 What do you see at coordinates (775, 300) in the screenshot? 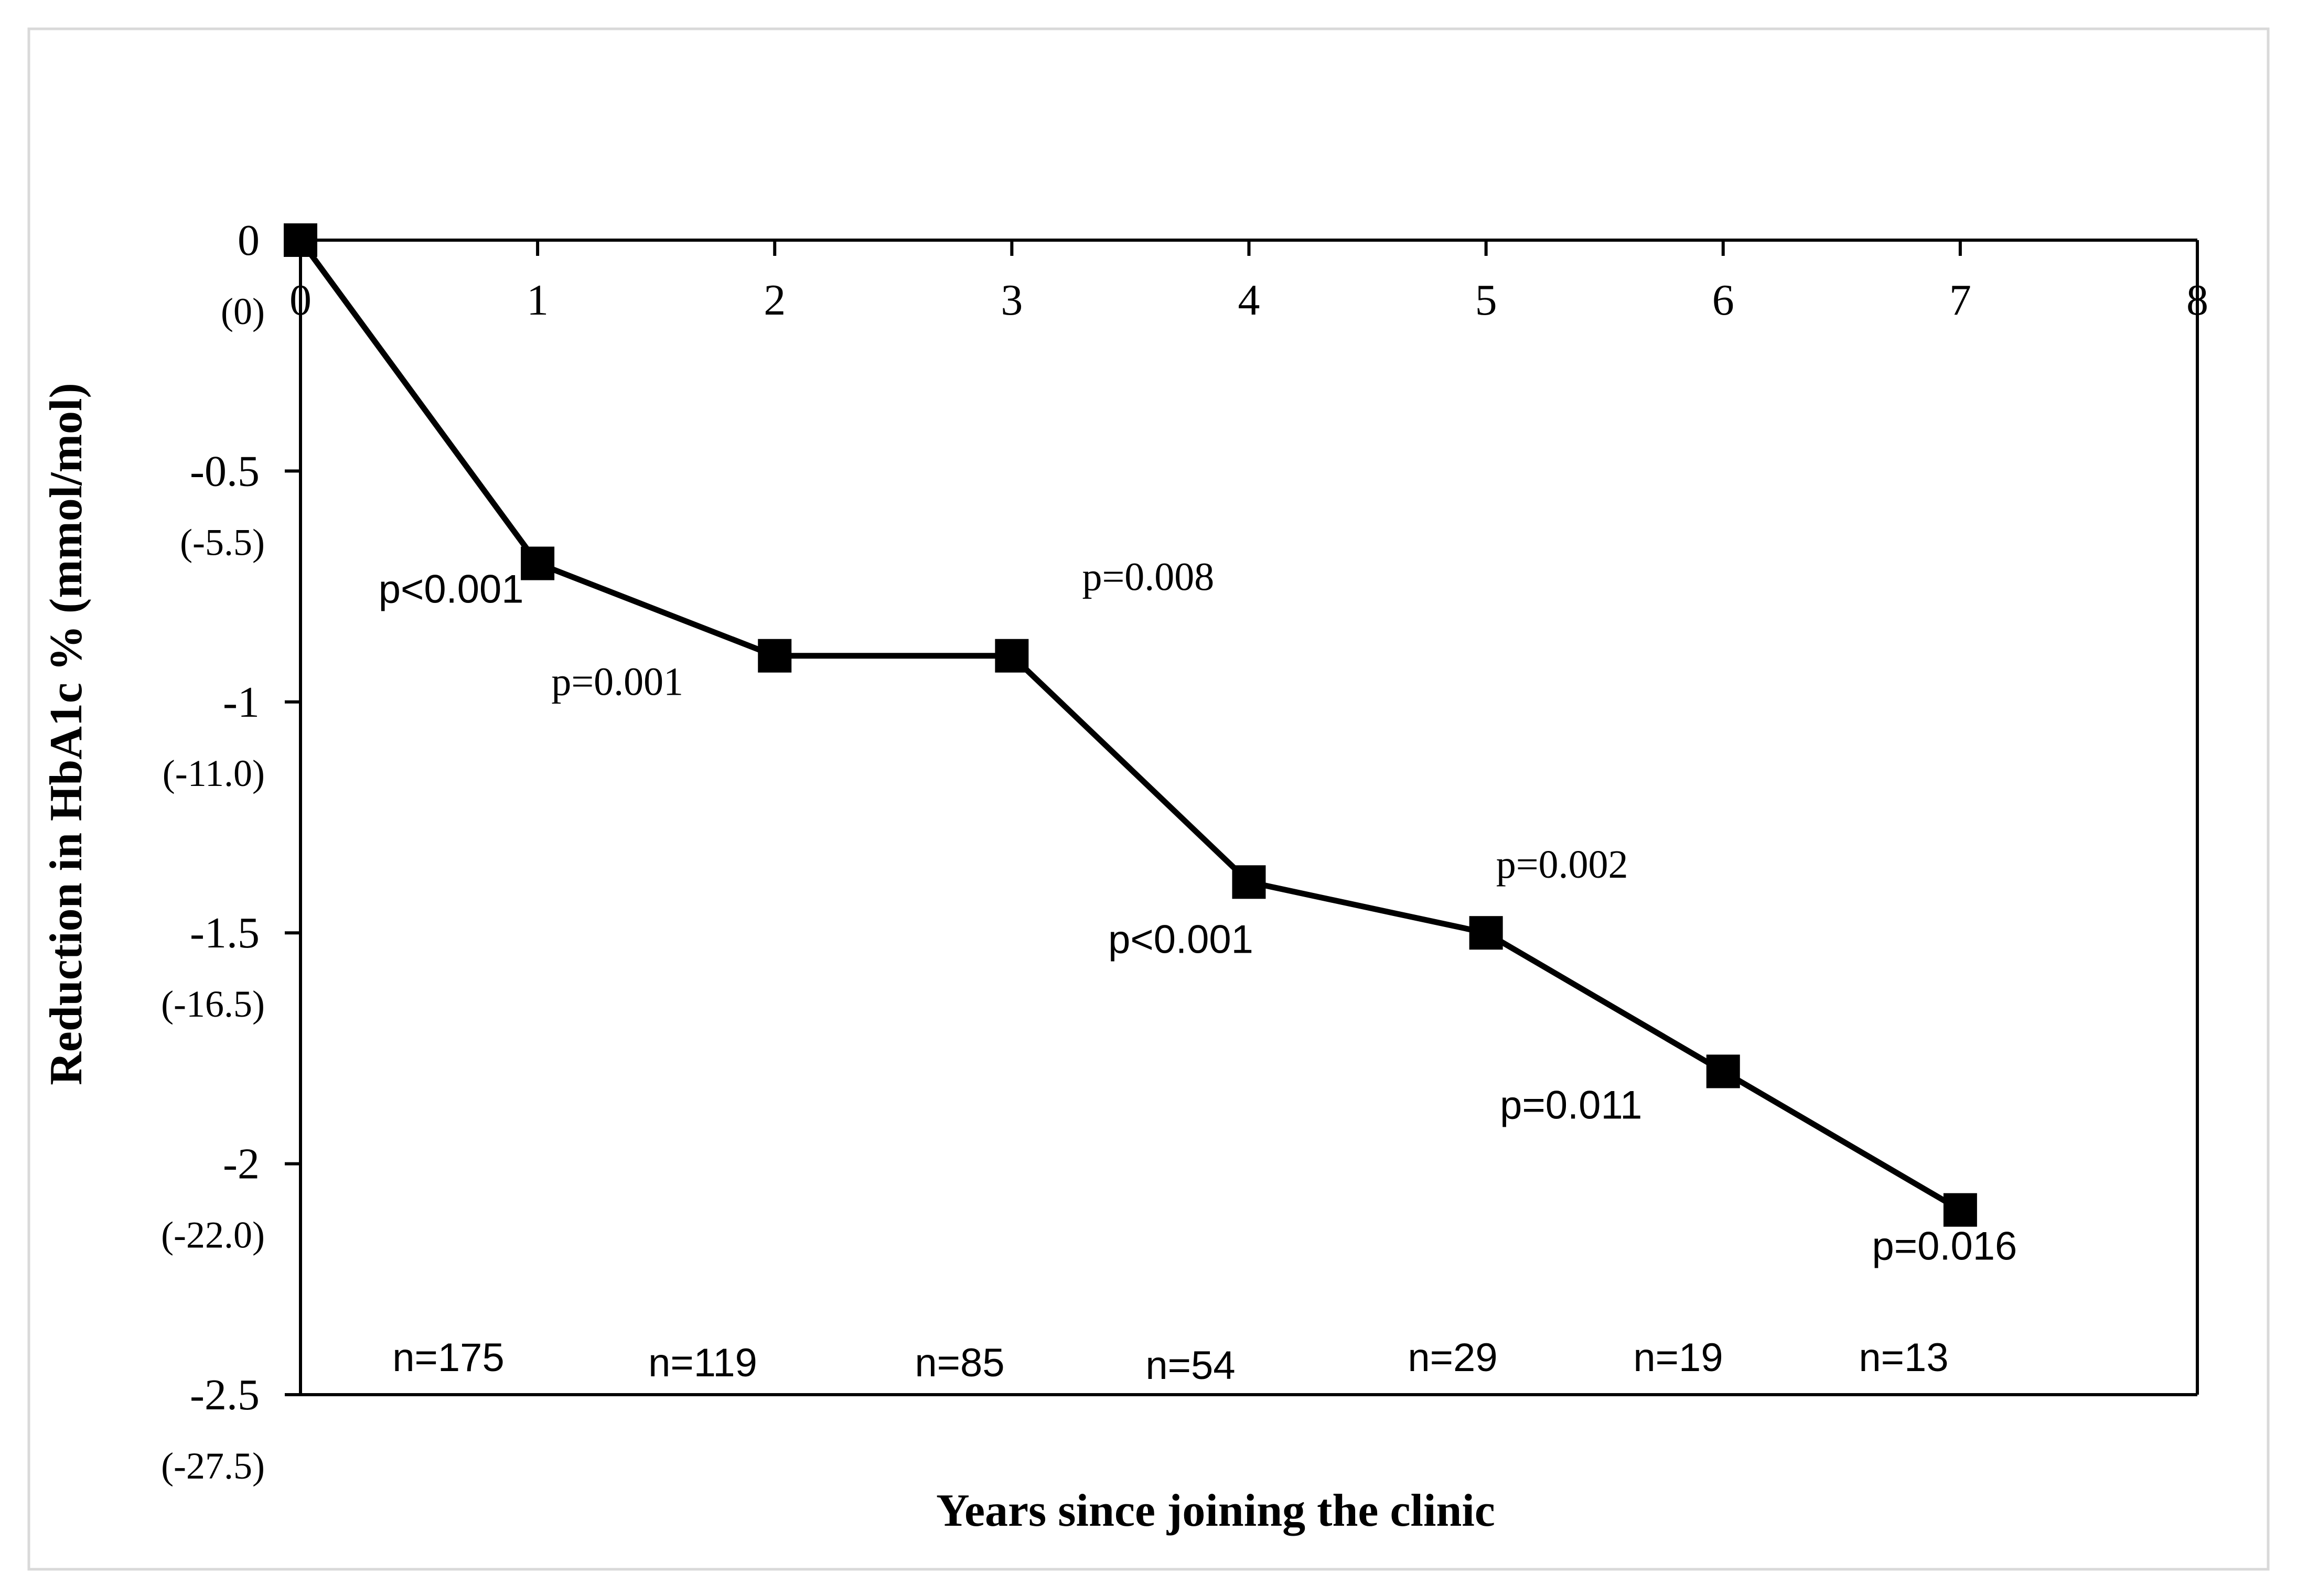
I see `x-tick-label: 2` at bounding box center [775, 300].